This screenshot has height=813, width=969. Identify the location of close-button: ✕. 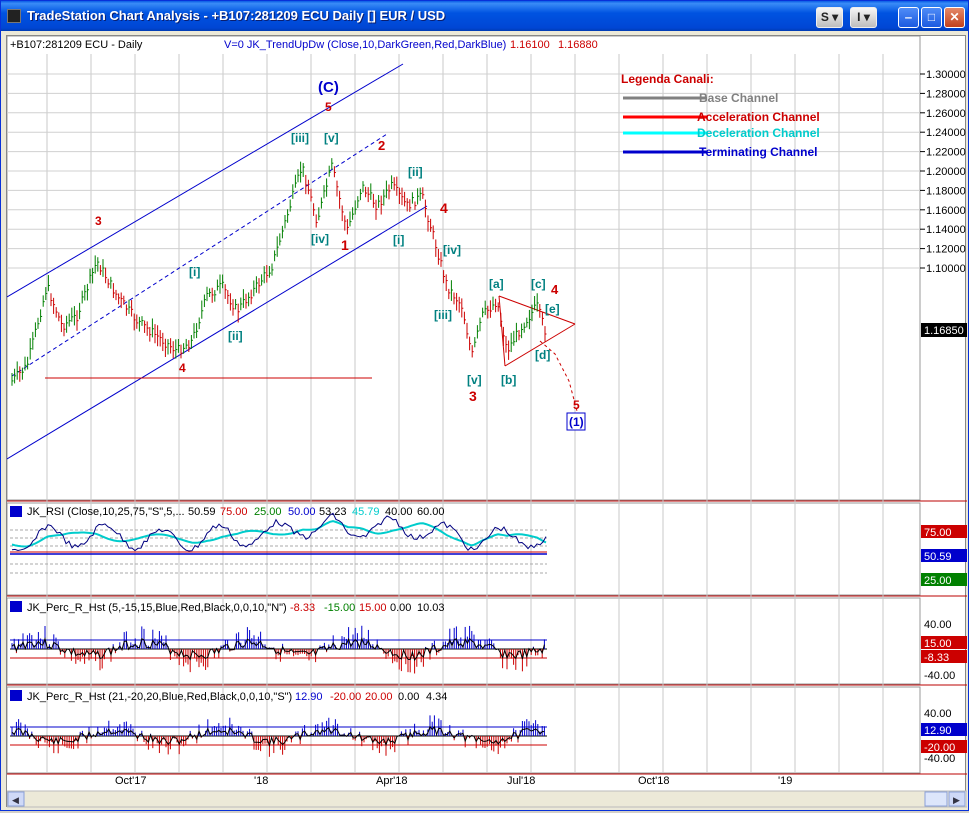
(954, 17).